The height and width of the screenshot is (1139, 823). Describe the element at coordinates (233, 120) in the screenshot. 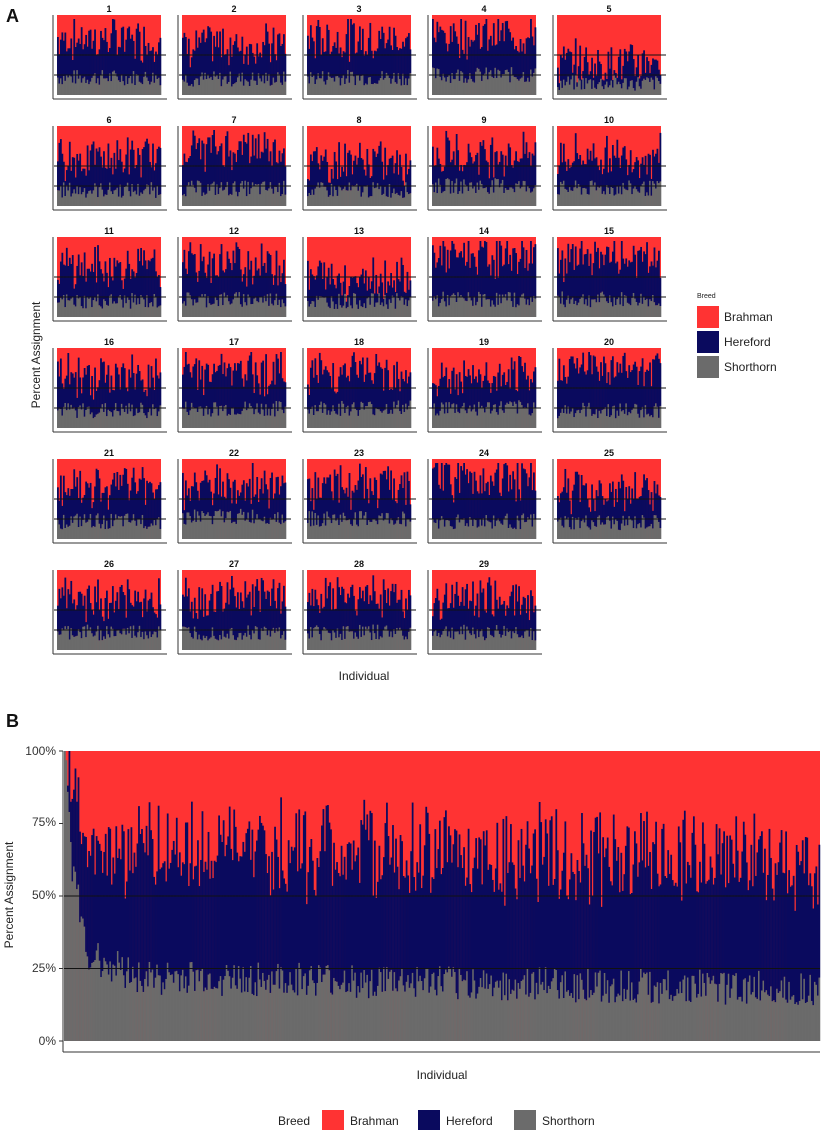

I see `facet-title: 7` at that location.